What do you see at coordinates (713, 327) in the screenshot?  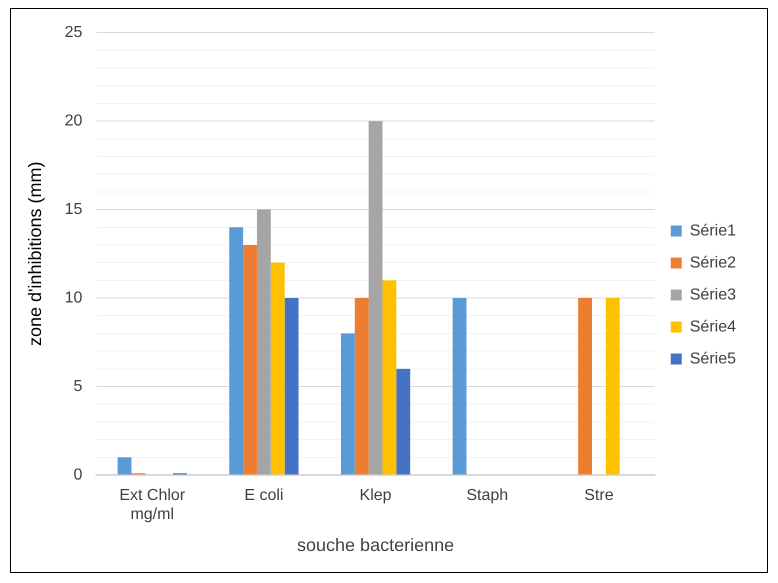 I see `legend-label: Série4` at bounding box center [713, 327].